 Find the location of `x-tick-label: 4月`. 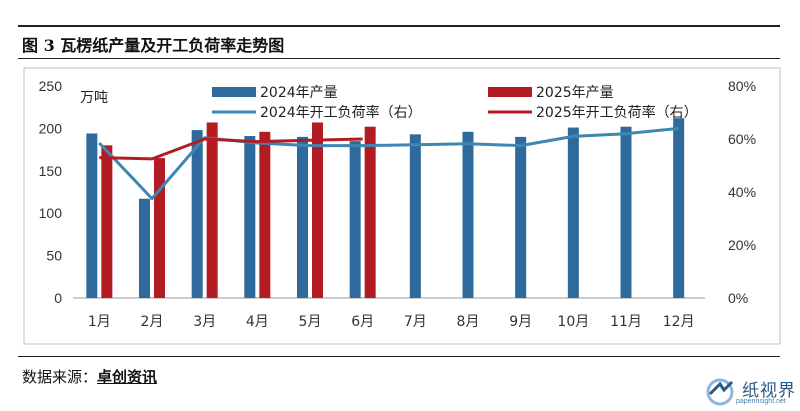

x-tick-label: 4月 is located at coordinates (257, 322).